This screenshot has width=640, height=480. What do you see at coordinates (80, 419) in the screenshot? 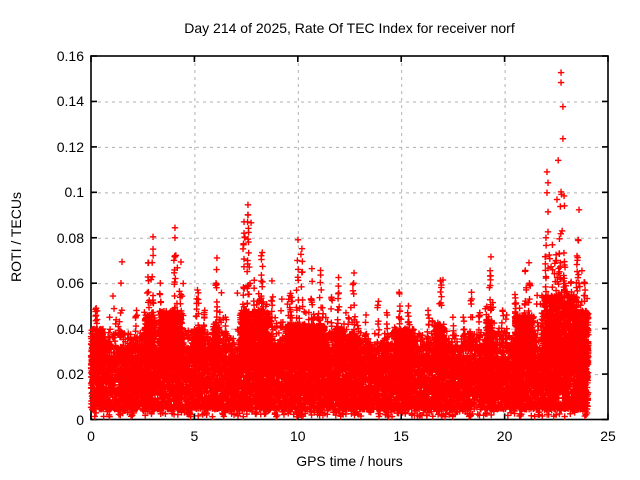
I see `y-tick-label: 0` at bounding box center [80, 419].